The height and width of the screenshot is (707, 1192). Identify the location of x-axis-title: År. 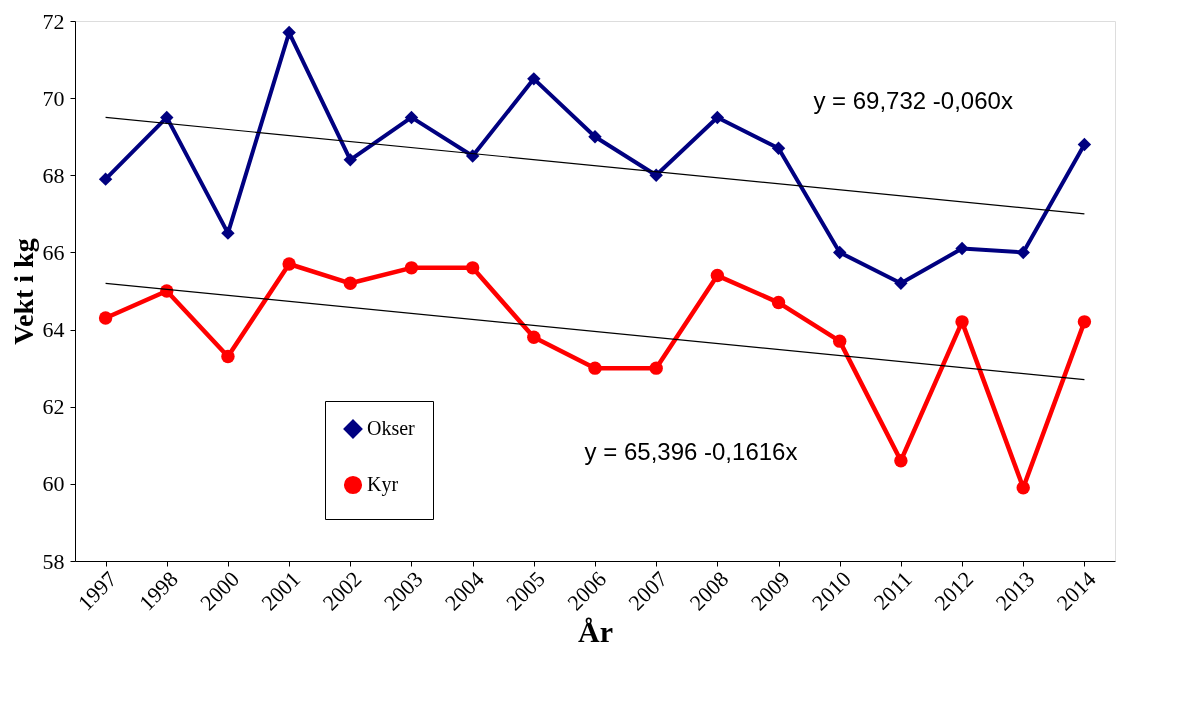
(595, 632).